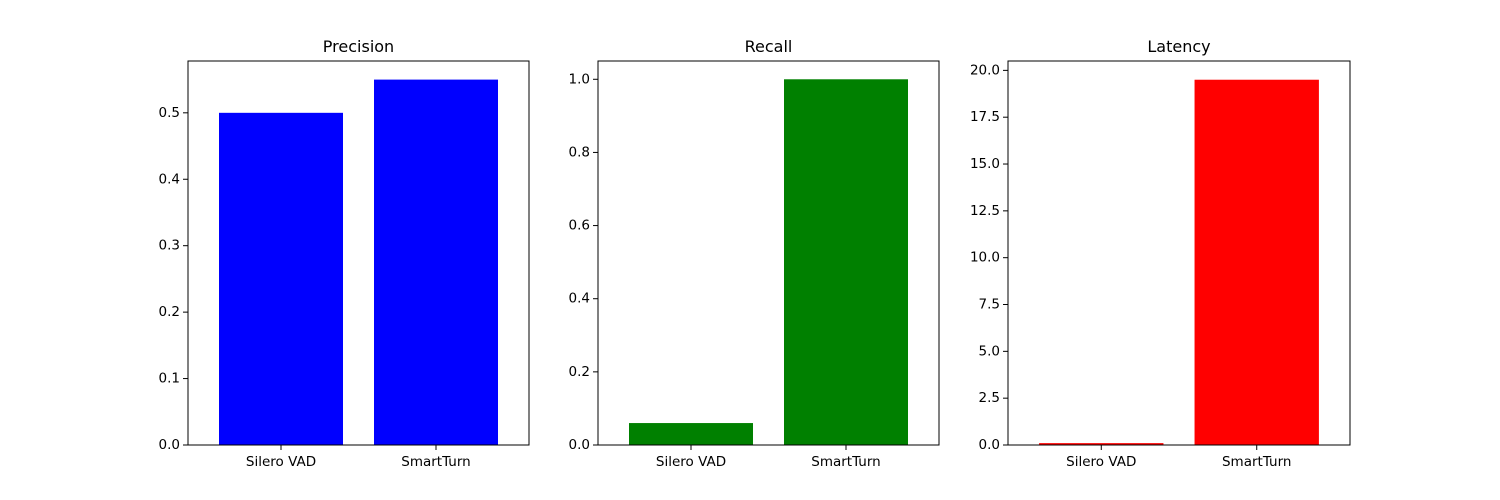 The image size is (1500, 500). I want to click on recall-bar-smartturn, so click(846, 262).